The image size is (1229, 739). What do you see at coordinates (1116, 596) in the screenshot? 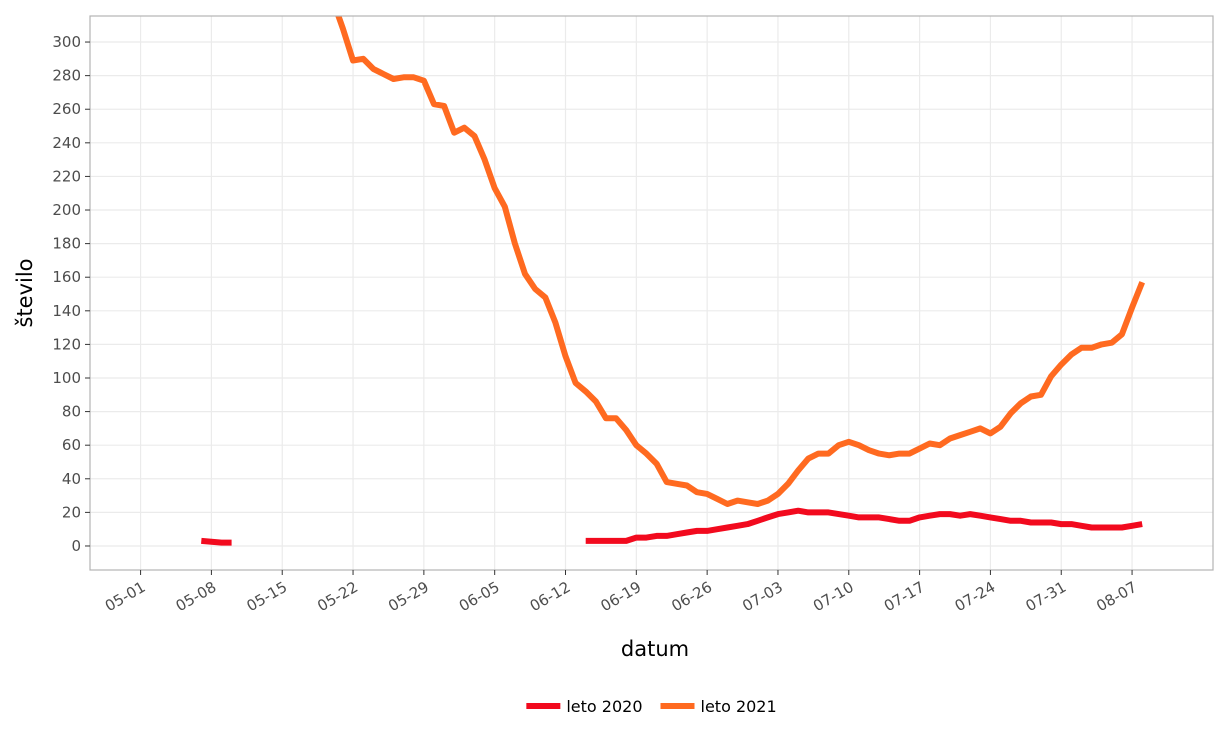
I see `x-tick-label: 08-07` at bounding box center [1116, 596].